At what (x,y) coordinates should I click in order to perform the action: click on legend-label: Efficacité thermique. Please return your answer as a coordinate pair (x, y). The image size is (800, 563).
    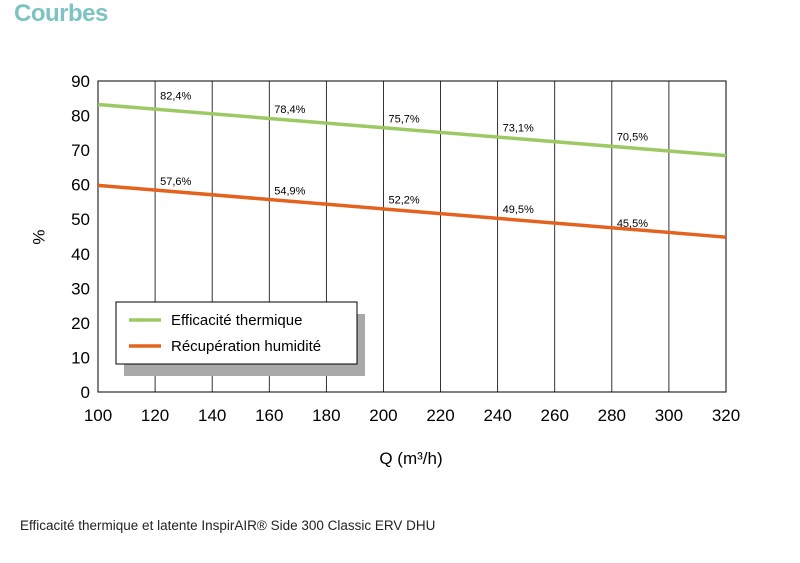
    Looking at the image, I should click on (236, 320).